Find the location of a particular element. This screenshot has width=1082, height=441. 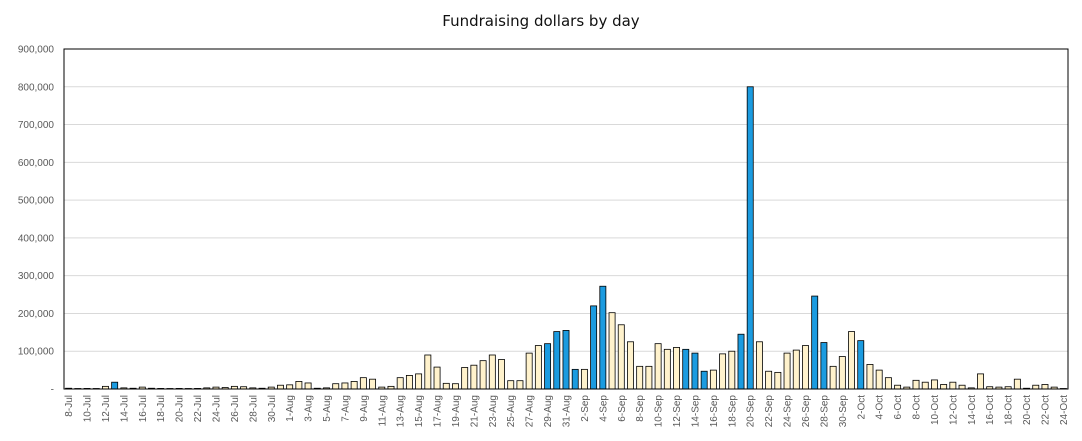

bar-12-Oct is located at coordinates (953, 385).